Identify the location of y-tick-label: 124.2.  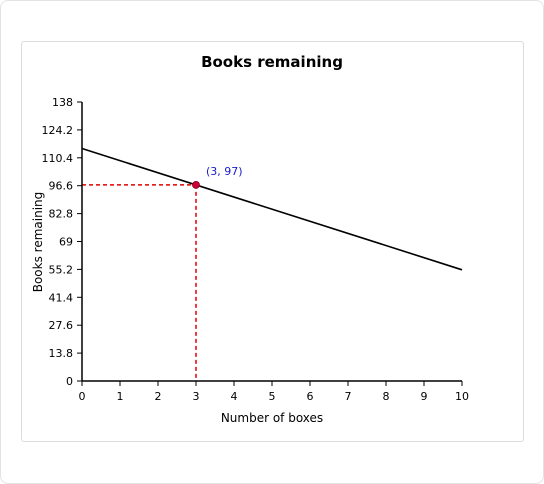
(58, 130).